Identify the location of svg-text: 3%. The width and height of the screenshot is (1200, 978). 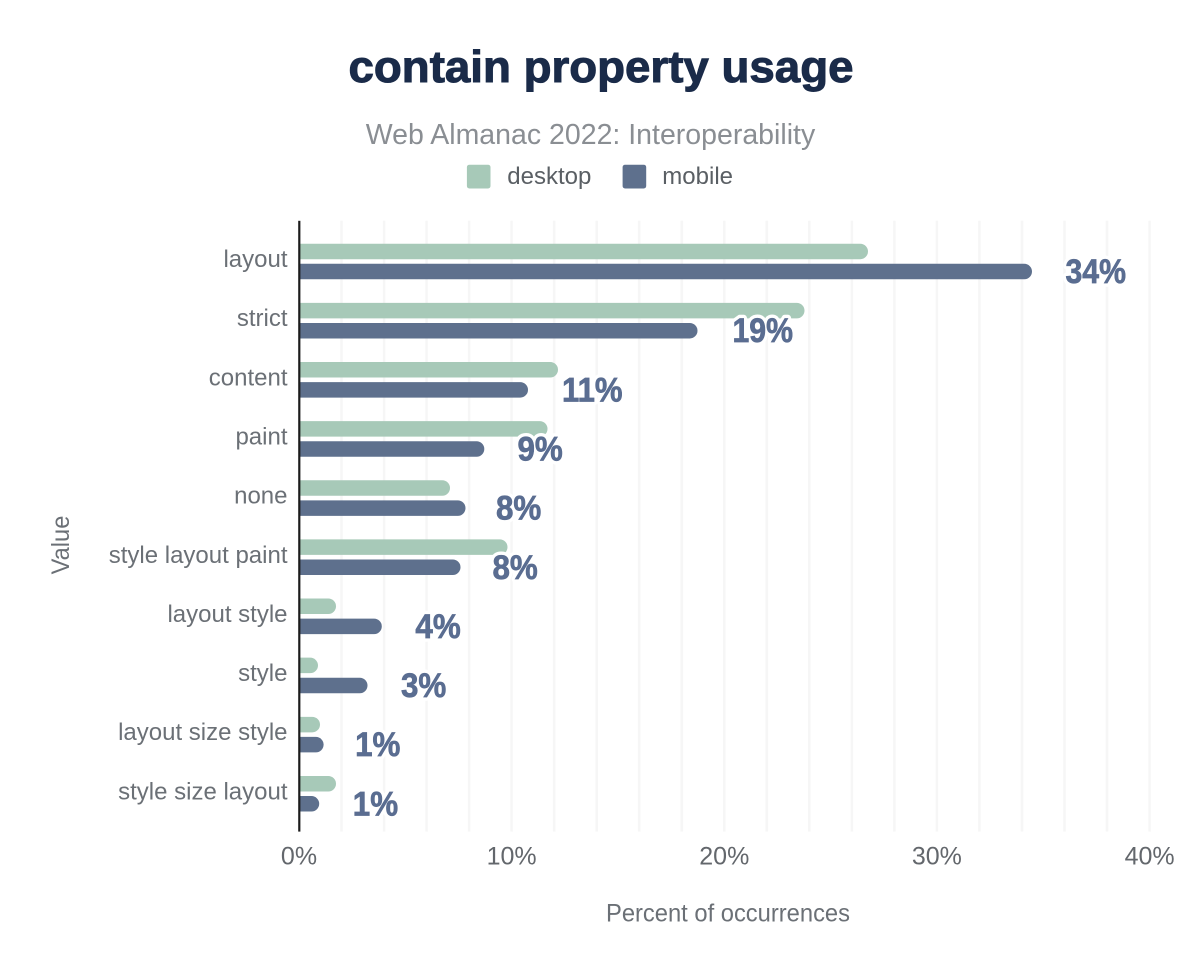
(423, 686).